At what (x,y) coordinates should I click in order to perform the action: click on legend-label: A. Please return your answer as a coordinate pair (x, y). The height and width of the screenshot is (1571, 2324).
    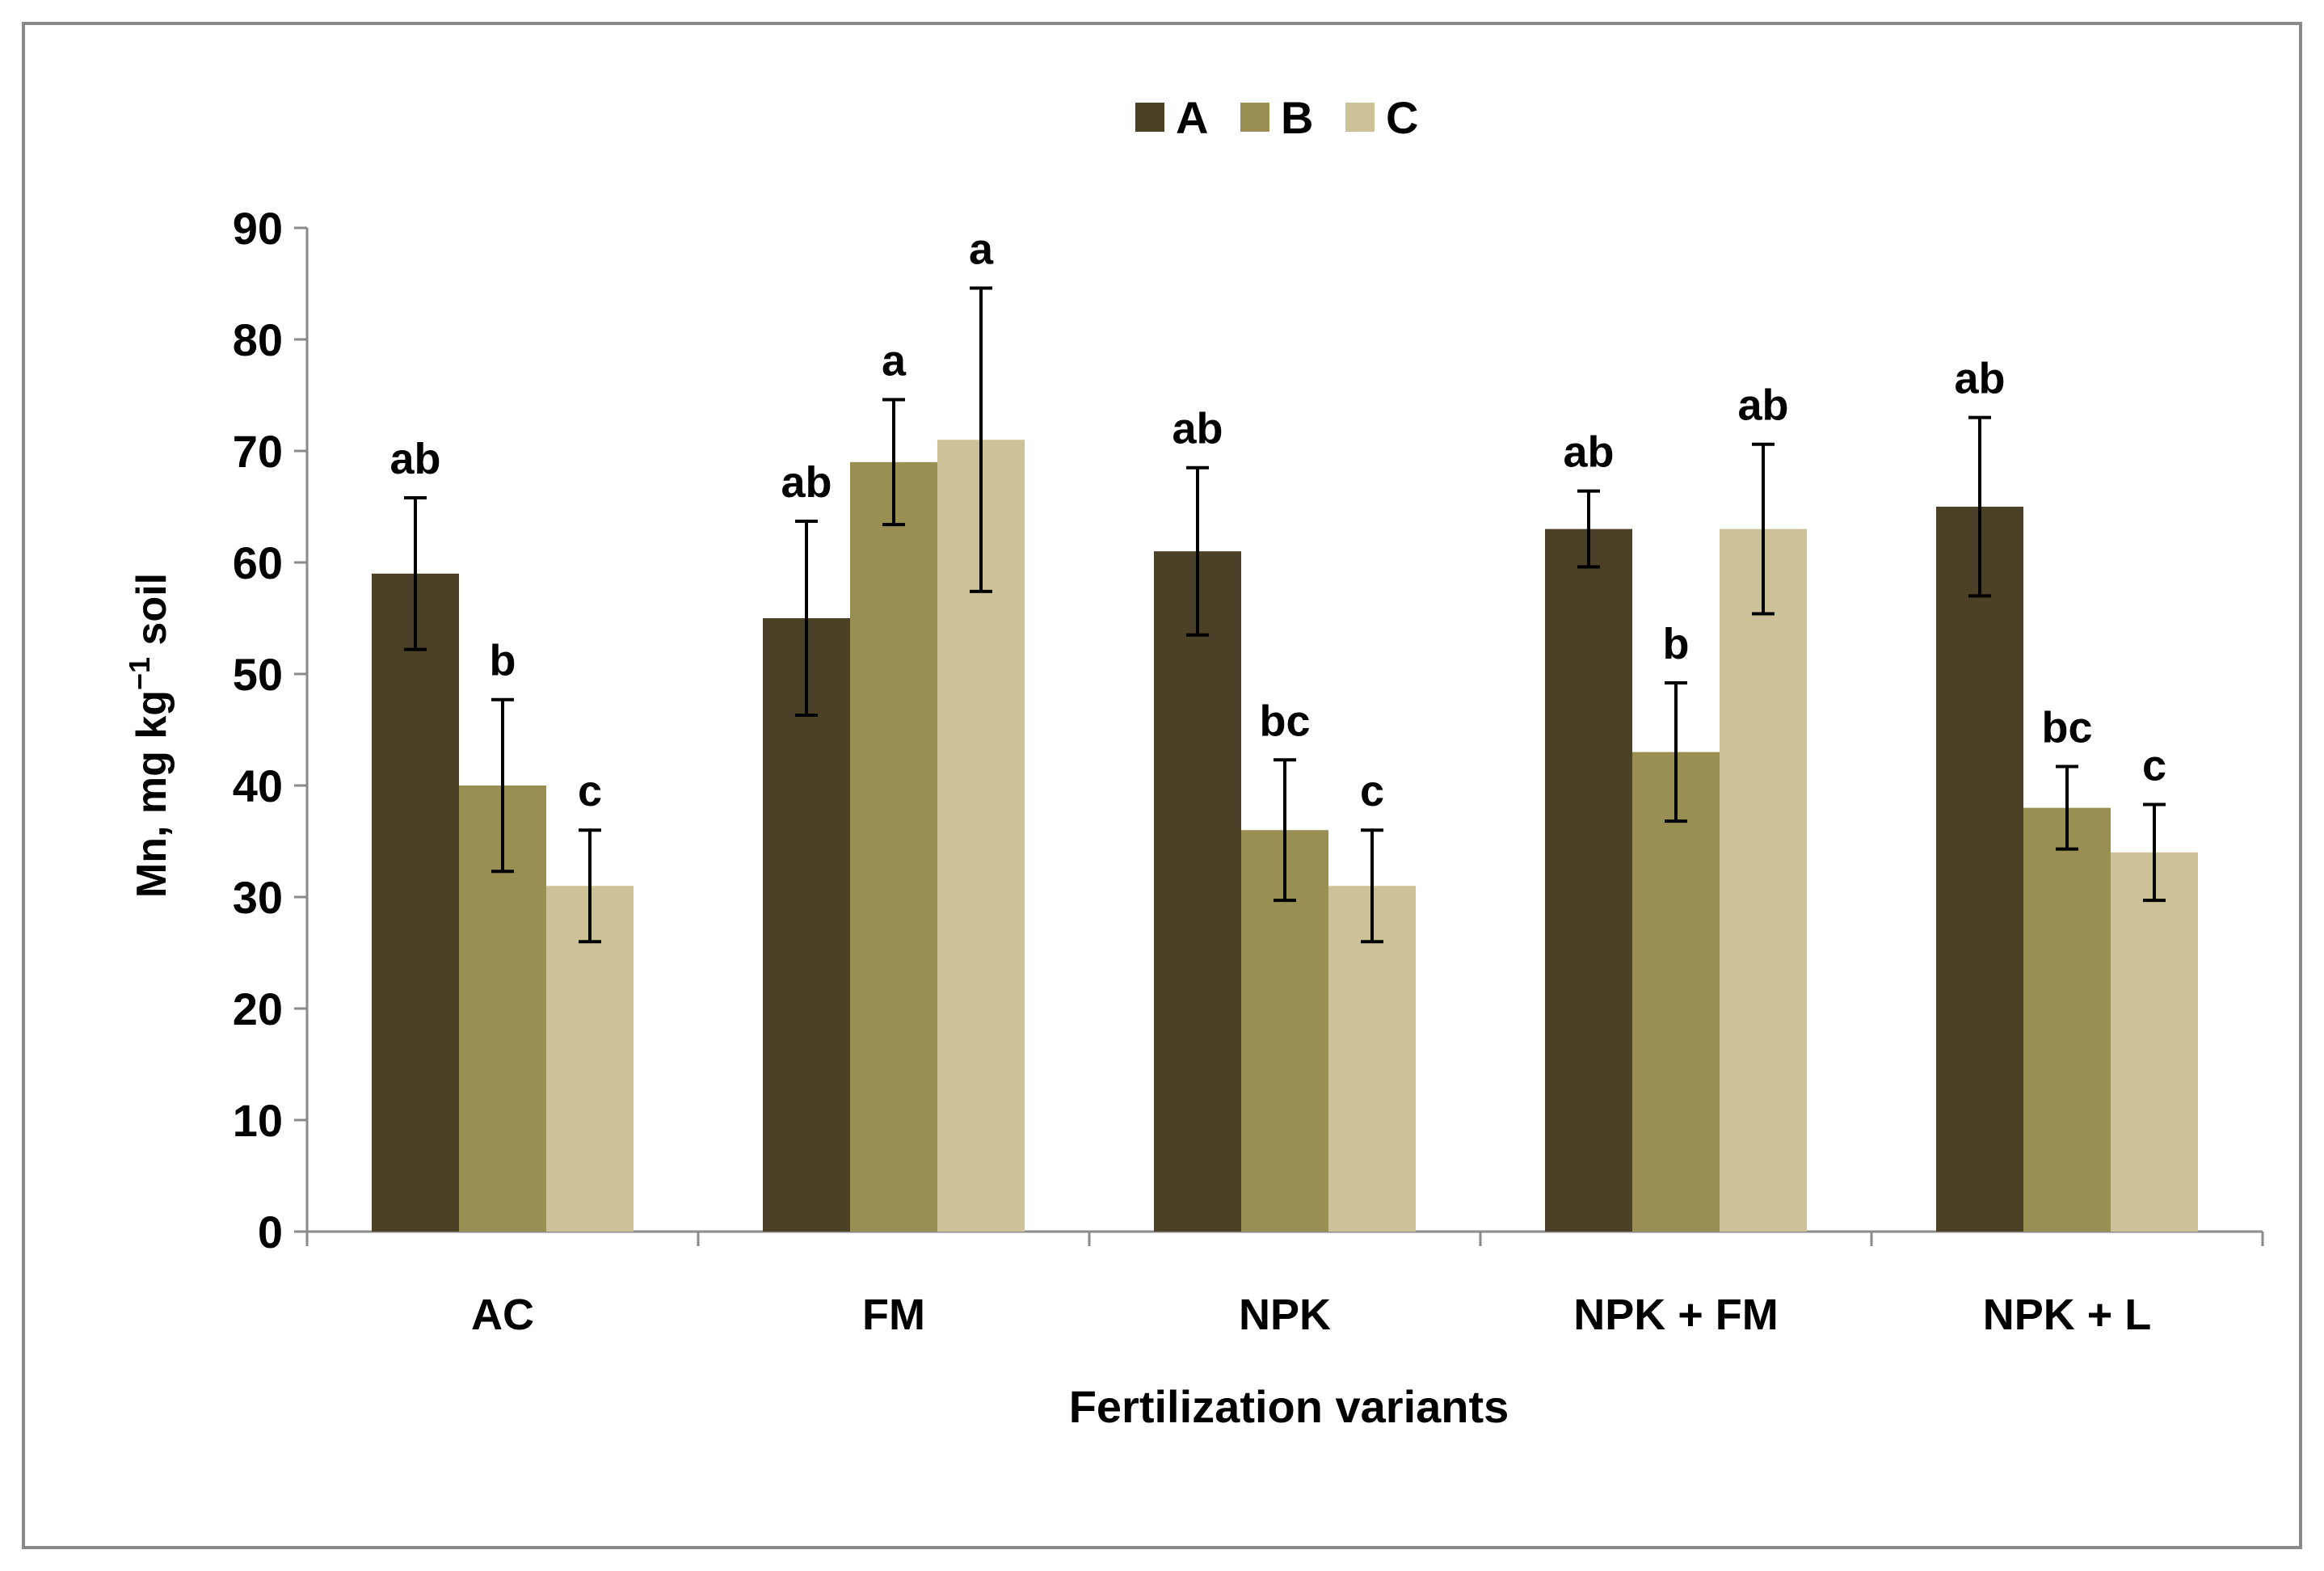
    Looking at the image, I should click on (1192, 118).